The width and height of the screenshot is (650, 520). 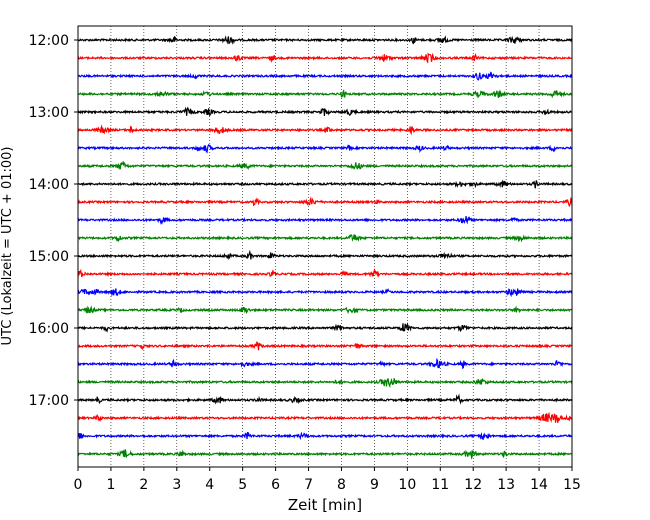 What do you see at coordinates (327, 480) in the screenshot?
I see `x-axis-ticks: 0 1 2 3 4 5 6 7 8 9 10 11 12 13 14 15` at bounding box center [327, 480].